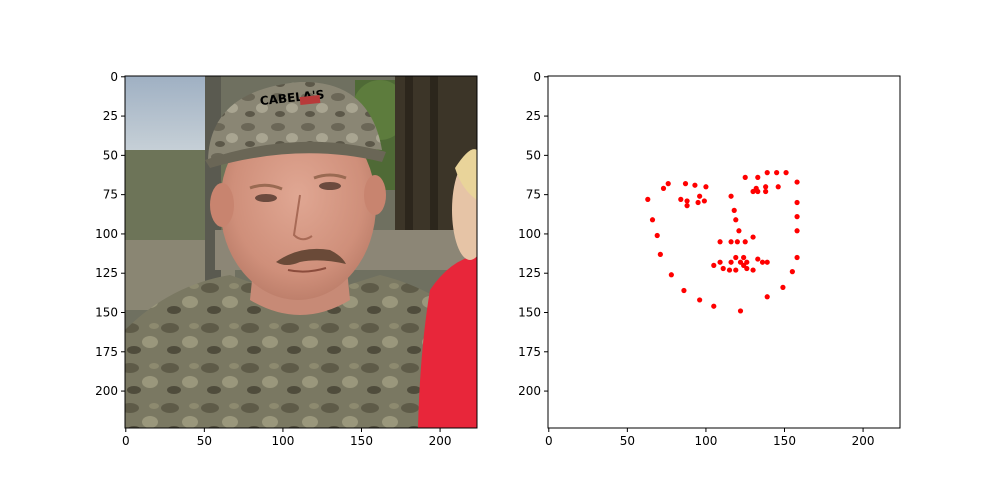 The width and height of the screenshot is (1000, 500). What do you see at coordinates (106, 391) in the screenshot?
I see `image-y-tick-label: 200` at bounding box center [106, 391].